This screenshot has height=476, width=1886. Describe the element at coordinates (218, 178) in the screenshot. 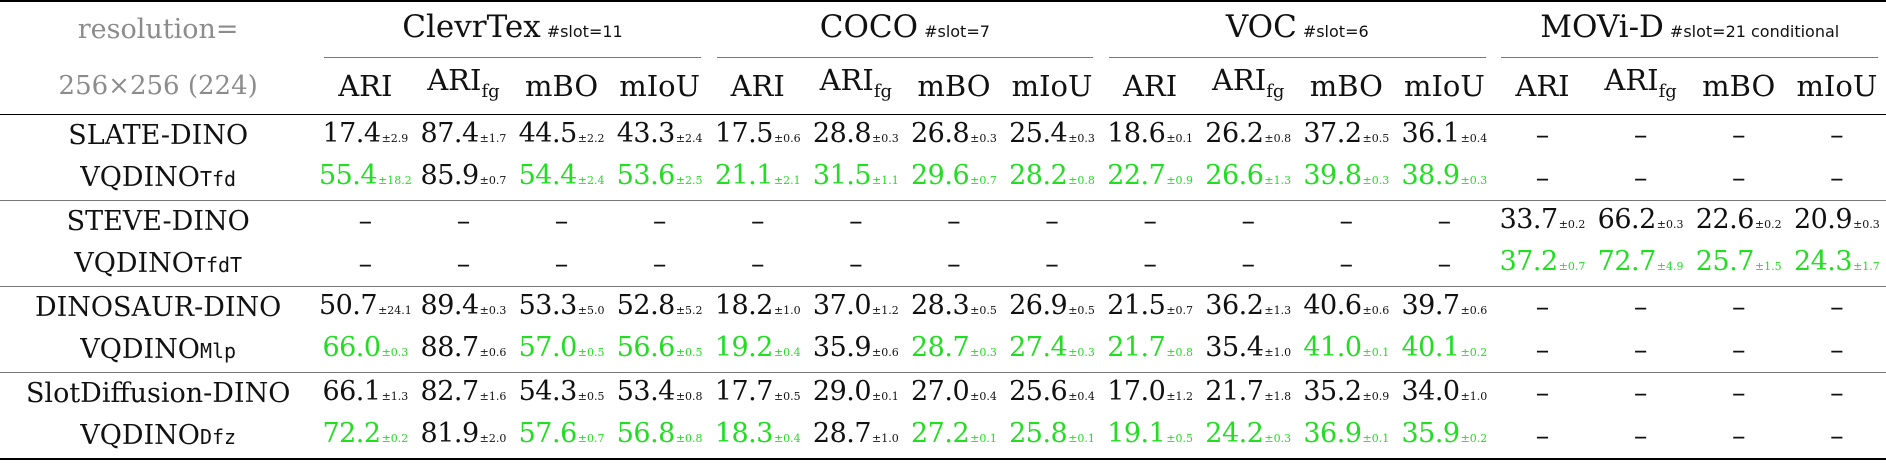

I see `method-variant: Tfd` at that location.